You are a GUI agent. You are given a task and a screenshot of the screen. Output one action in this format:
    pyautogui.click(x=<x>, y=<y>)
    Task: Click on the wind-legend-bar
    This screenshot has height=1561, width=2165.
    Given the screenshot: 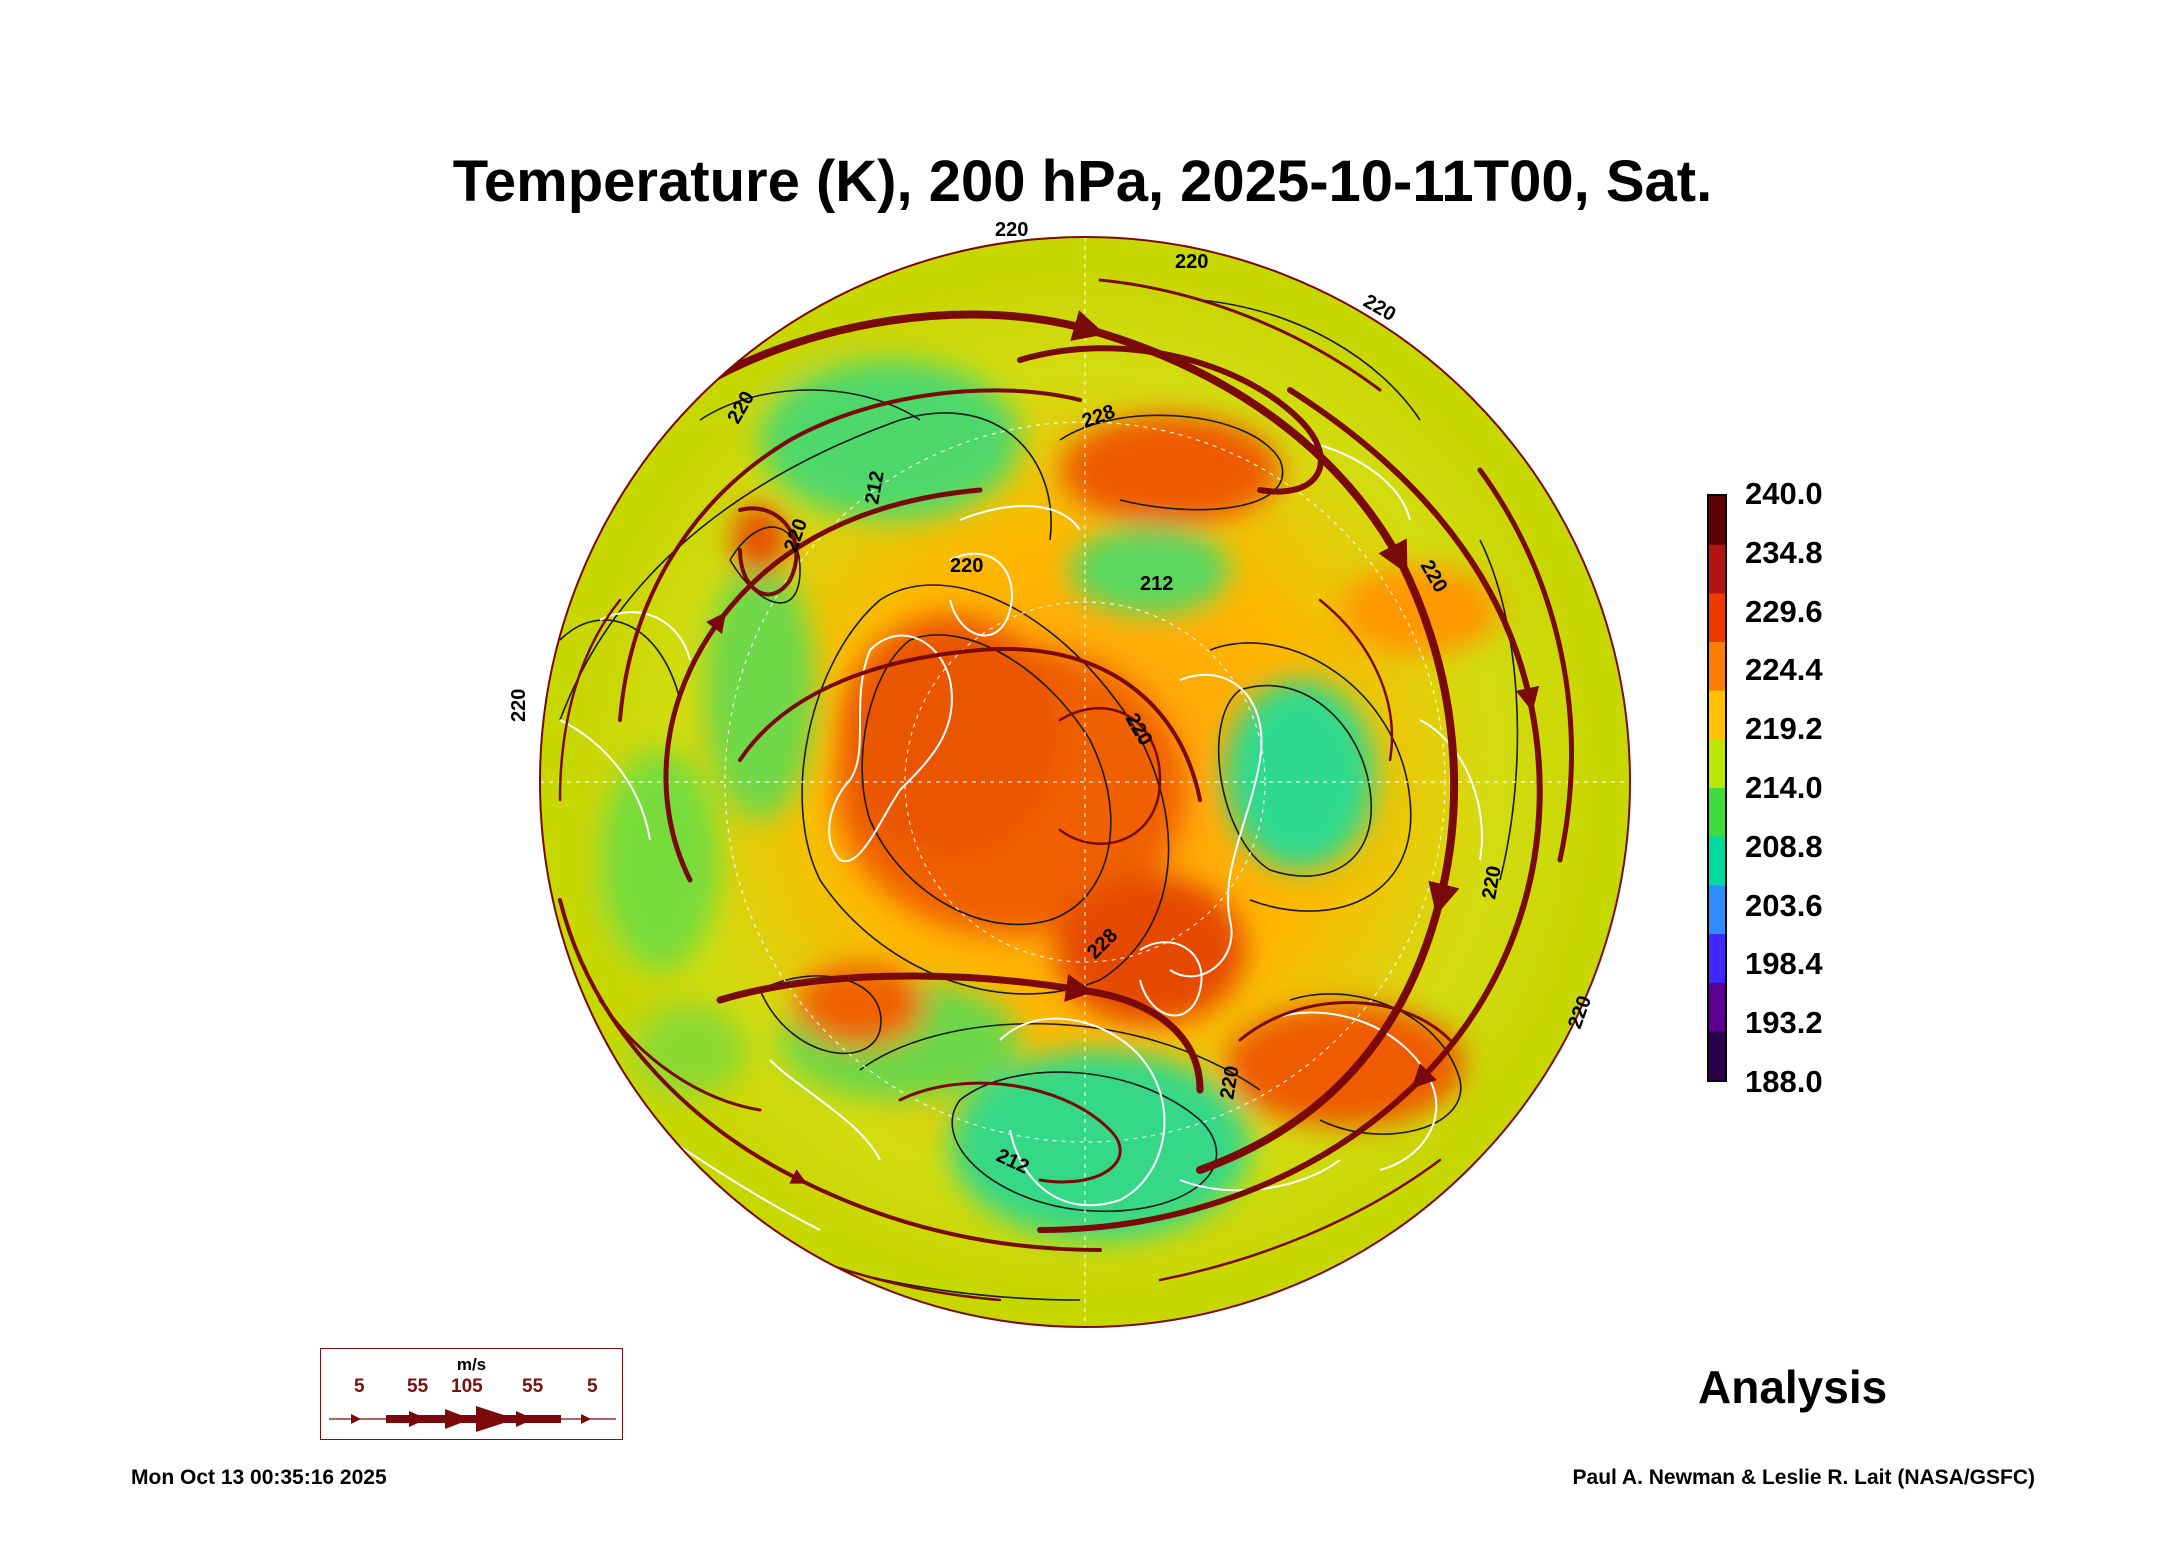 What is the action you would take?
    pyautogui.click(x=472, y=1419)
    